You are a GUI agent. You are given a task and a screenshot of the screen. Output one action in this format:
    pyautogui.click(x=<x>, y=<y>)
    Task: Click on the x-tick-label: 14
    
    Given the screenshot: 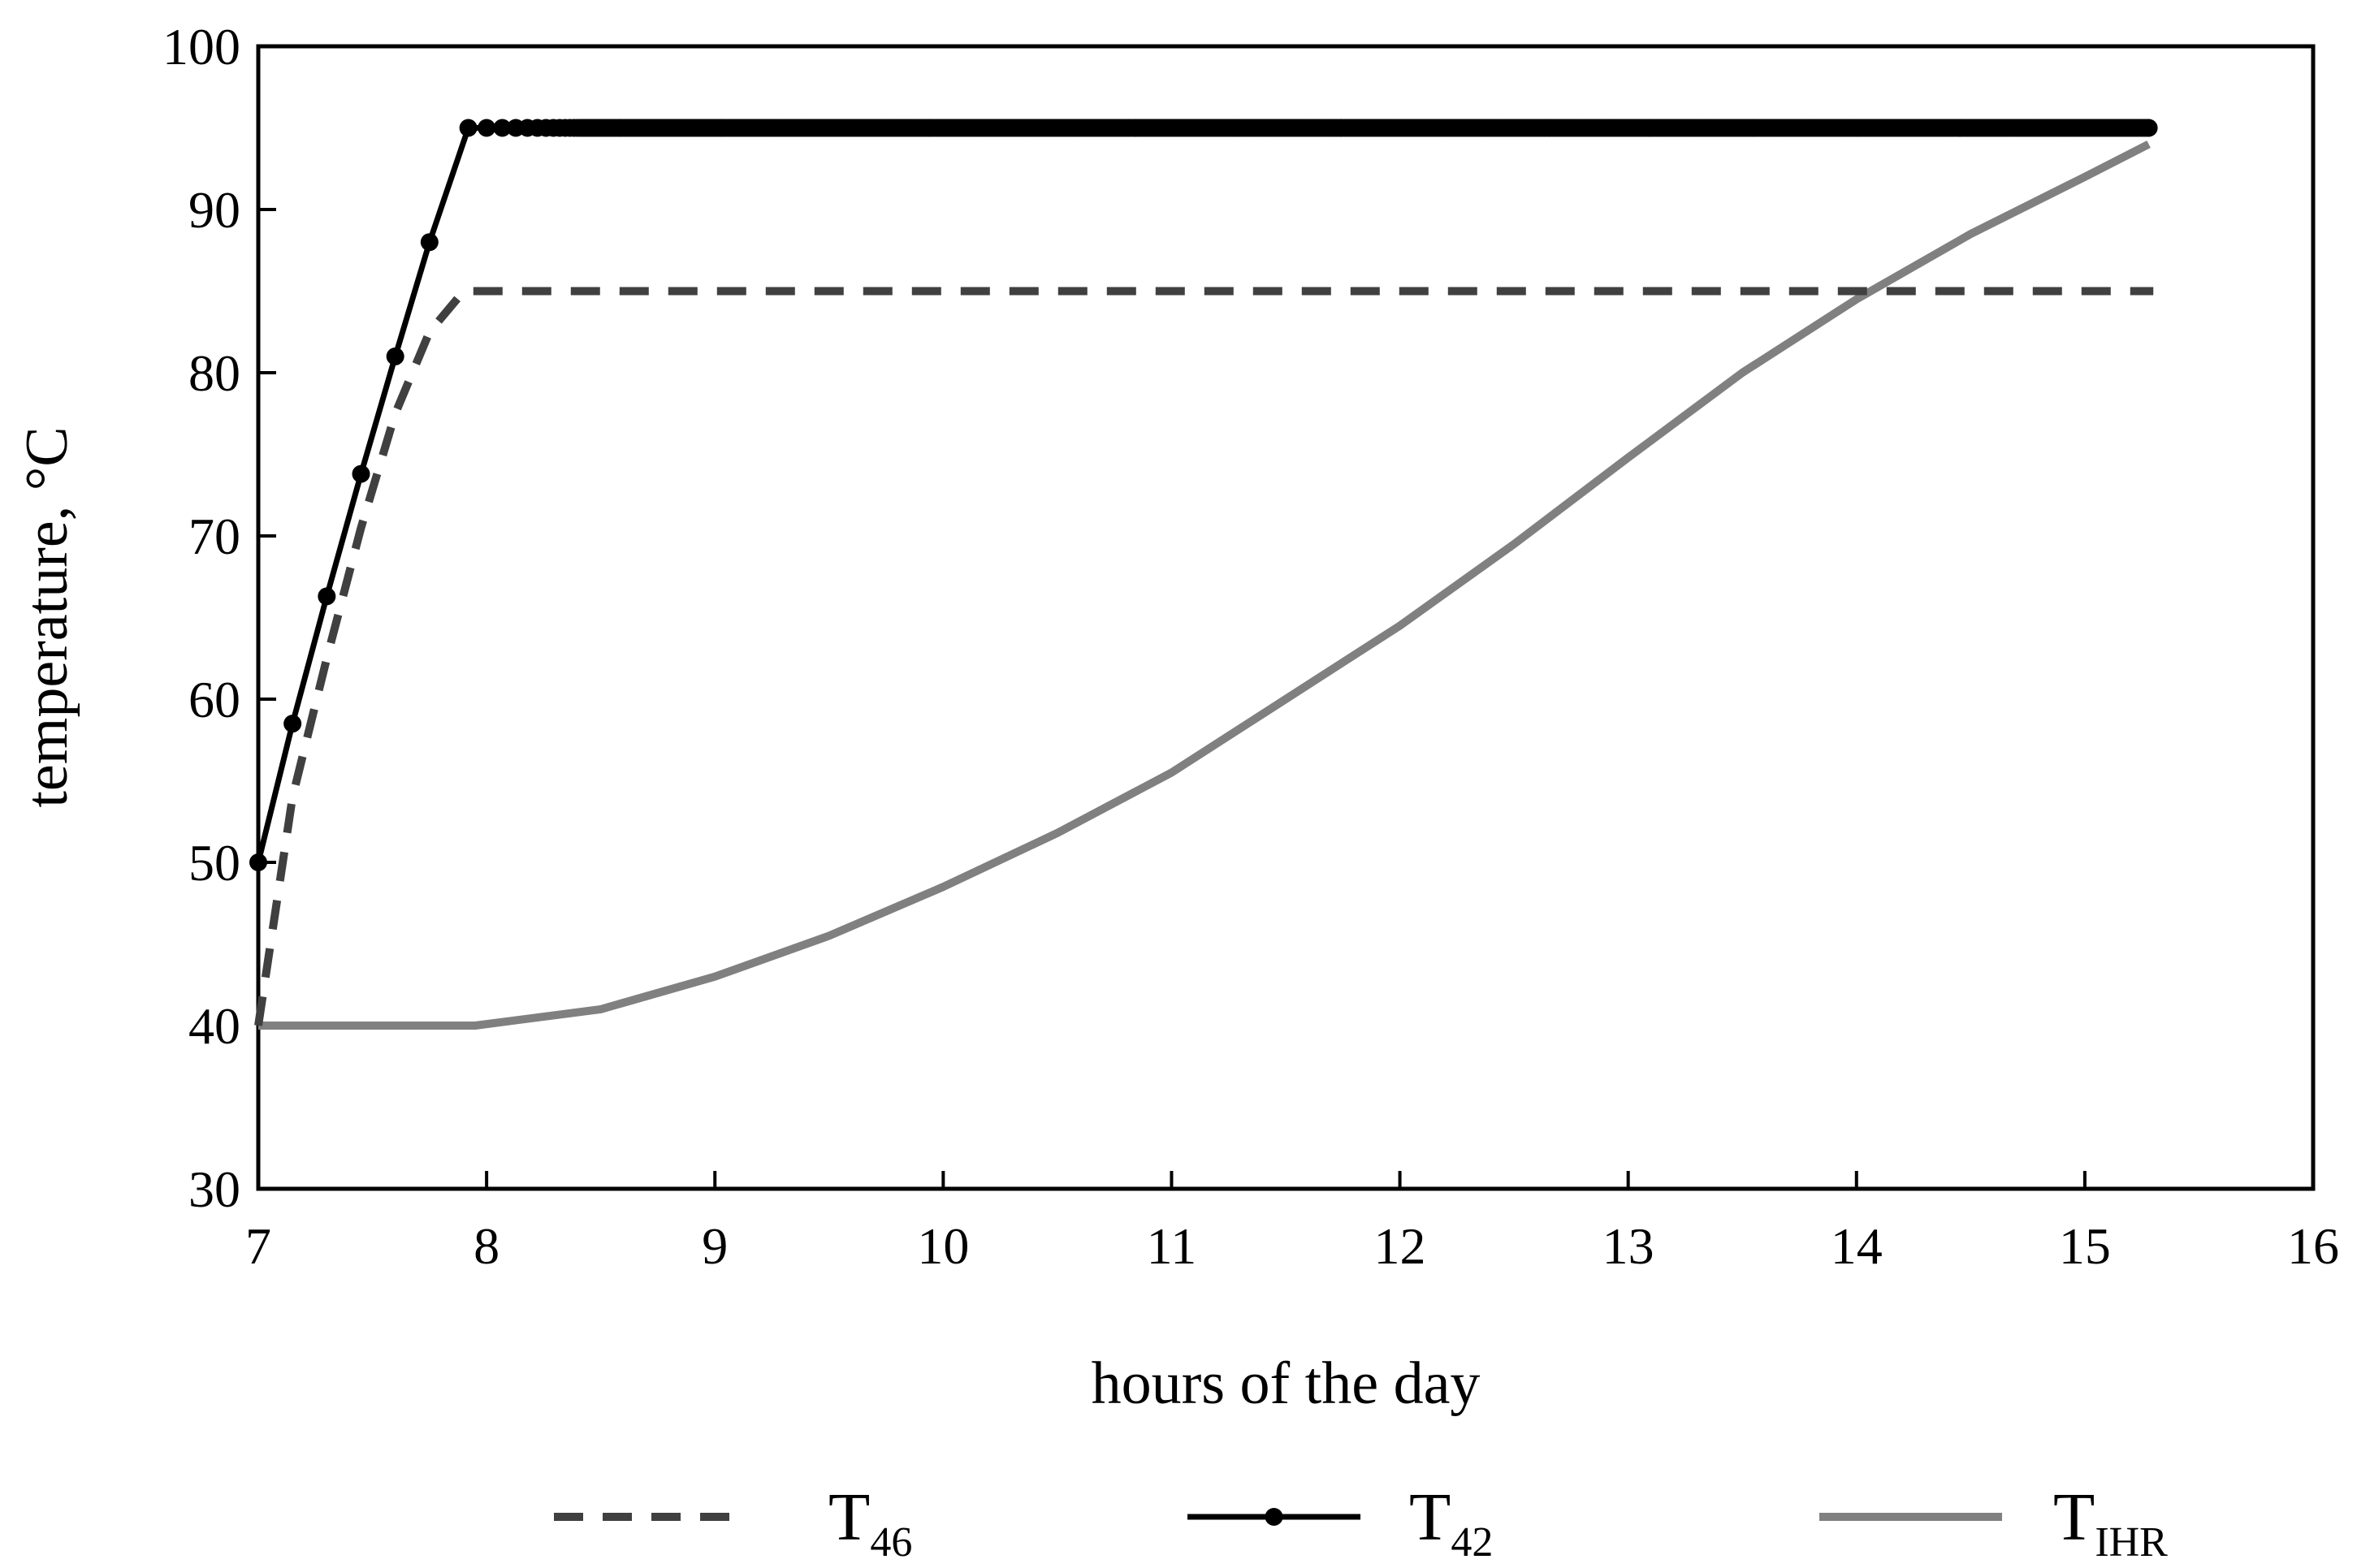 What is the action you would take?
    pyautogui.click(x=1857, y=1246)
    